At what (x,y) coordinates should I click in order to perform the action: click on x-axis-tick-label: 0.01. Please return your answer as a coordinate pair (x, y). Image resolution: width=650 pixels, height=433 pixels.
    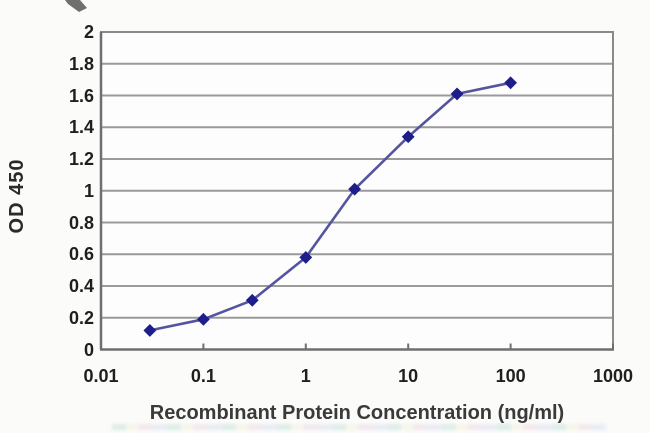
    Looking at the image, I should click on (101, 376).